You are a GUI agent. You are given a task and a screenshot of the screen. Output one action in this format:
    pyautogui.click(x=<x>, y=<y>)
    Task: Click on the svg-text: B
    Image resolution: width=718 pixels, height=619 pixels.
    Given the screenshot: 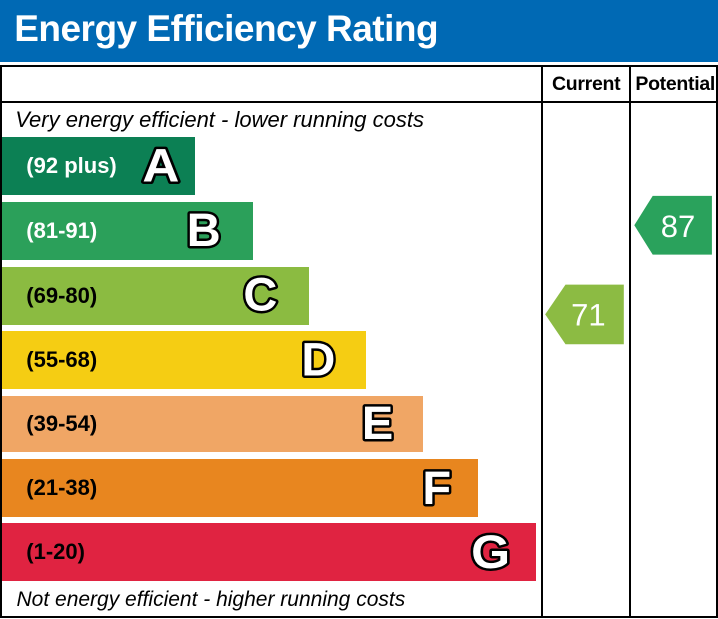 What is the action you would take?
    pyautogui.click(x=204, y=229)
    